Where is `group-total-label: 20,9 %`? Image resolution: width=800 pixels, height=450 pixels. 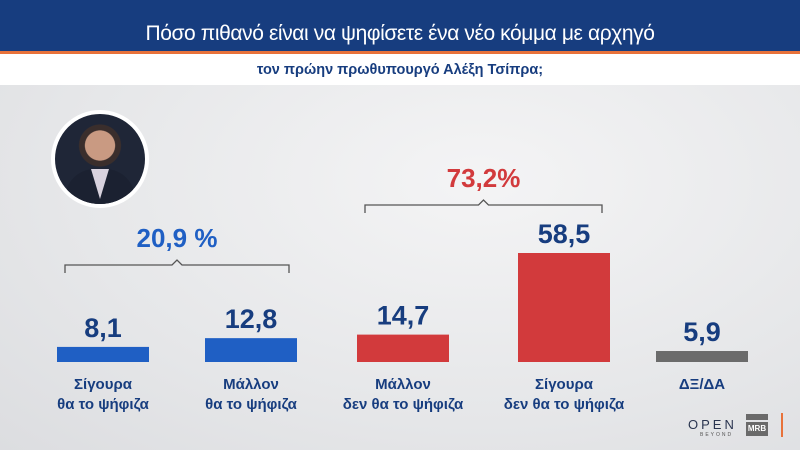 group-total-label: 20,9 % is located at coordinates (177, 238).